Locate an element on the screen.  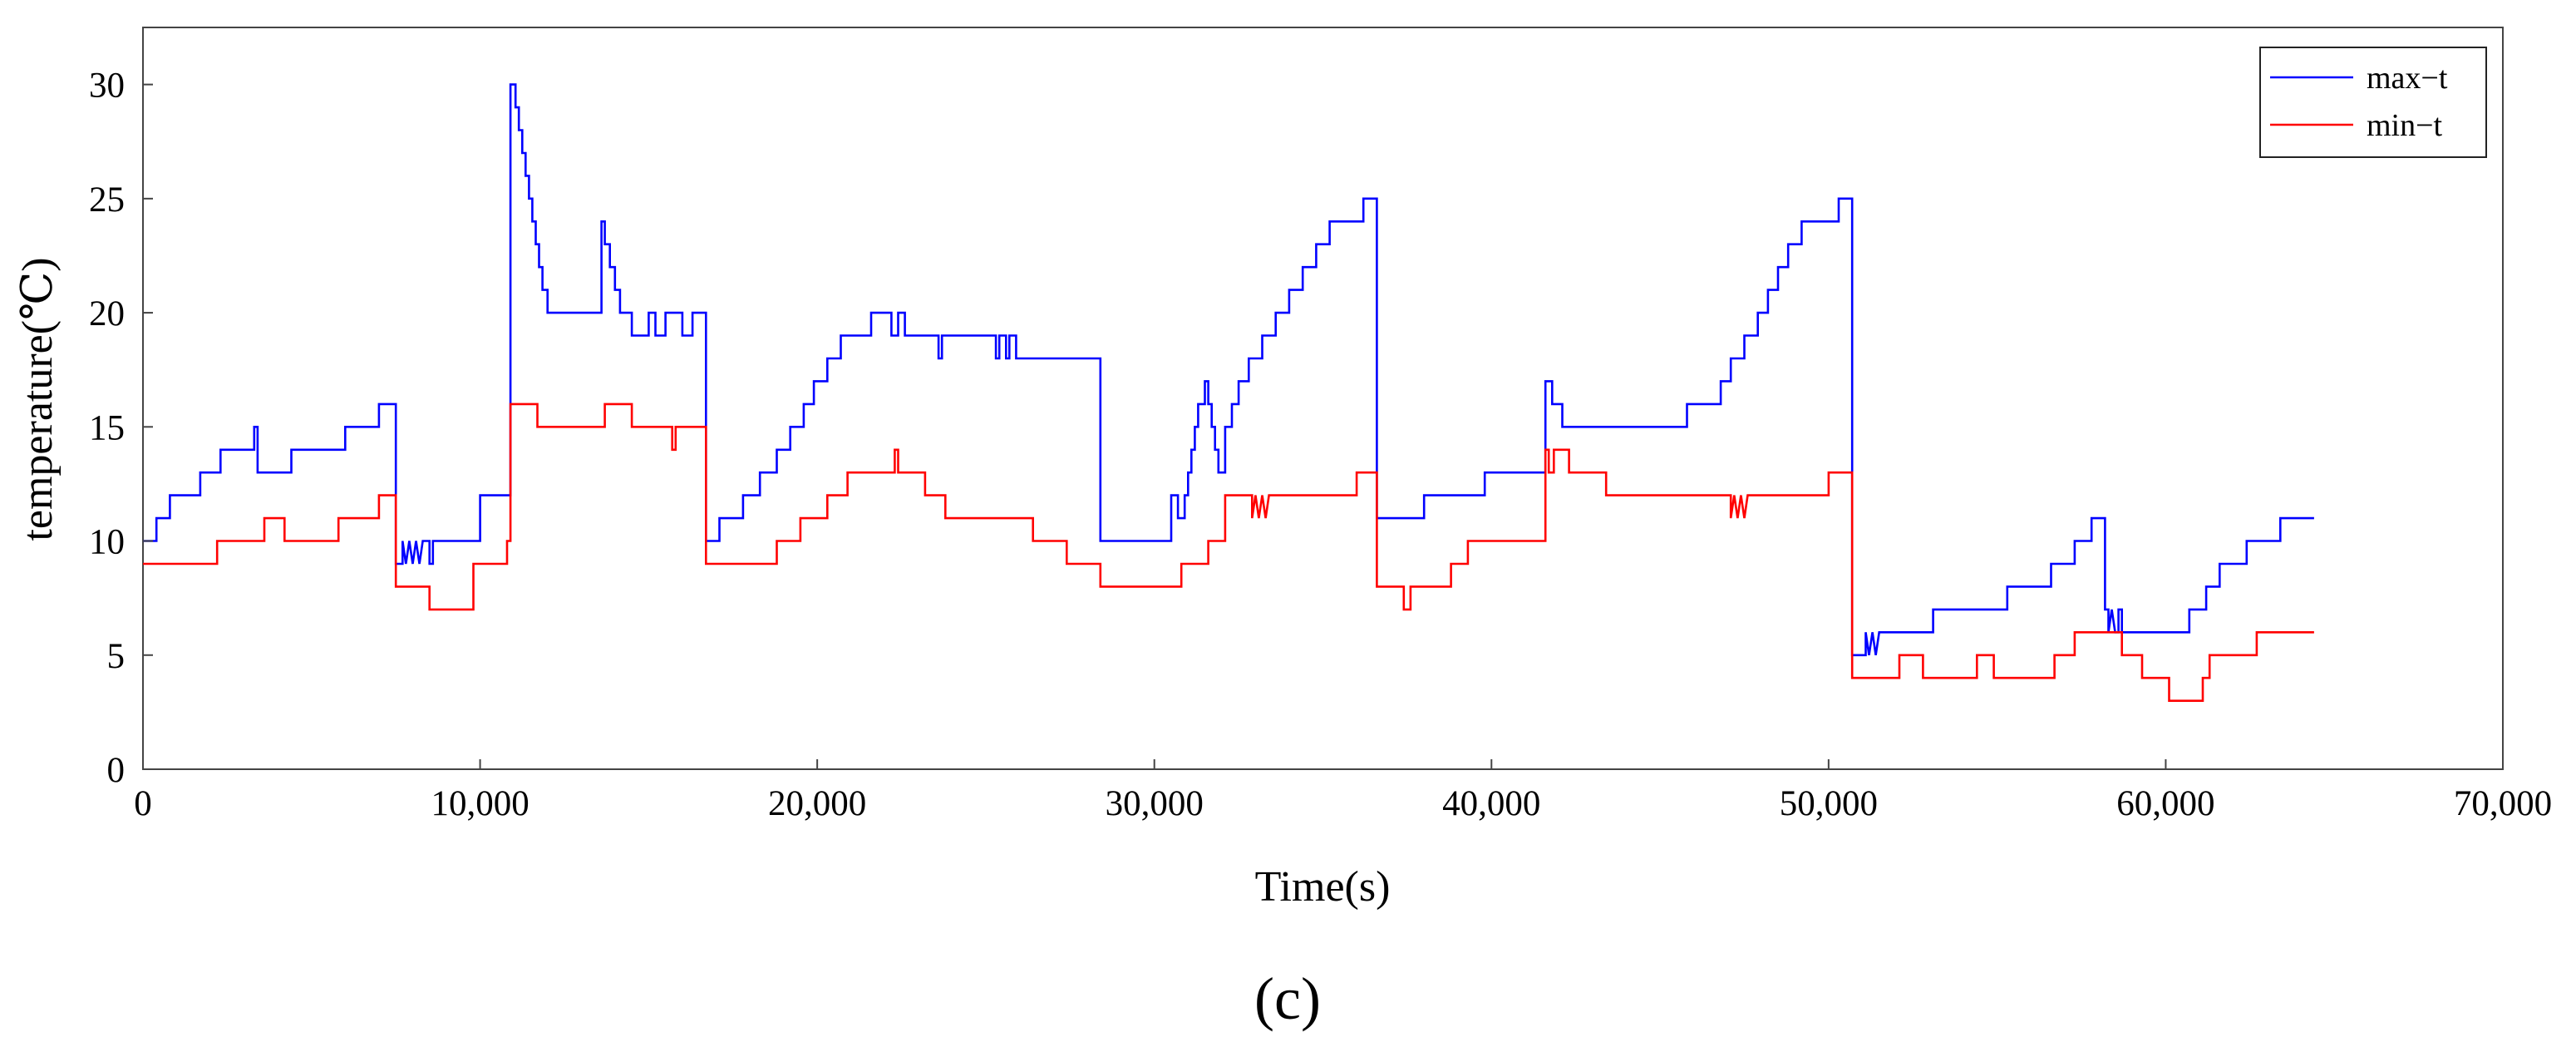
y-tick-label: 30 is located at coordinates (107, 86).